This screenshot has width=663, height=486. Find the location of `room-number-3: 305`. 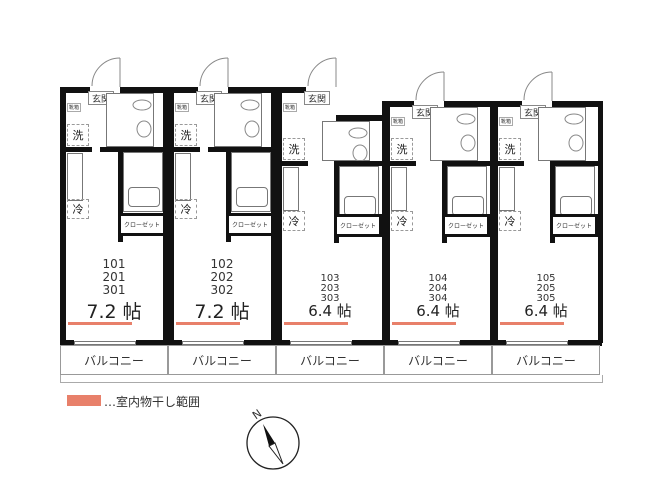

room-number-3: 305 is located at coordinates (546, 298).